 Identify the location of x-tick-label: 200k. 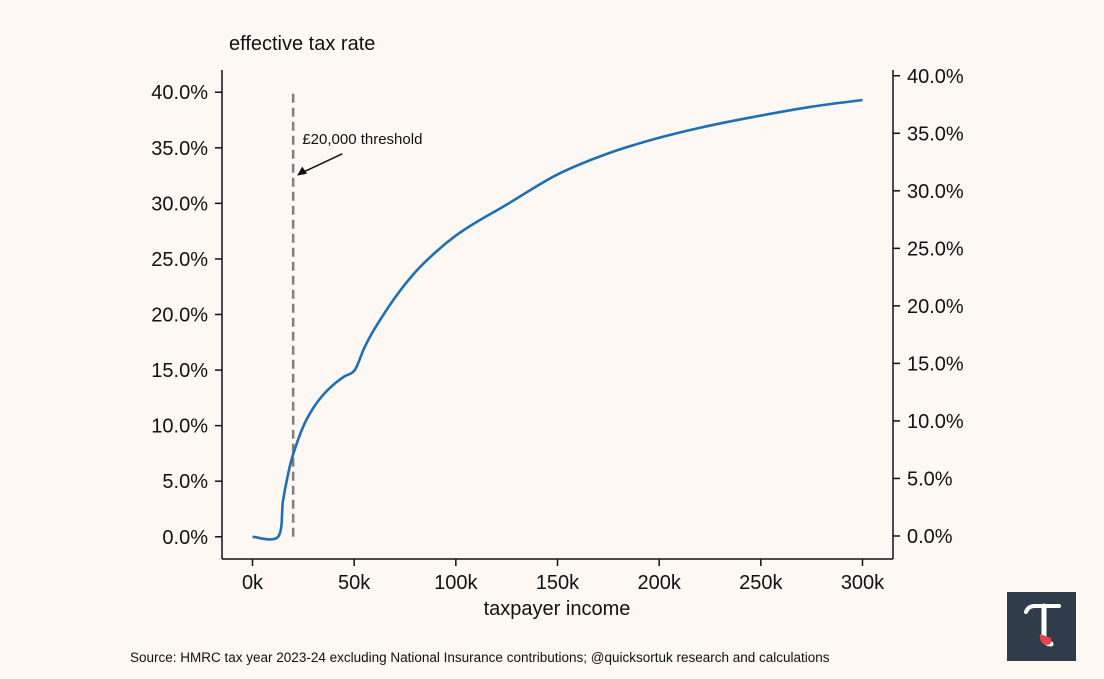
(659, 583).